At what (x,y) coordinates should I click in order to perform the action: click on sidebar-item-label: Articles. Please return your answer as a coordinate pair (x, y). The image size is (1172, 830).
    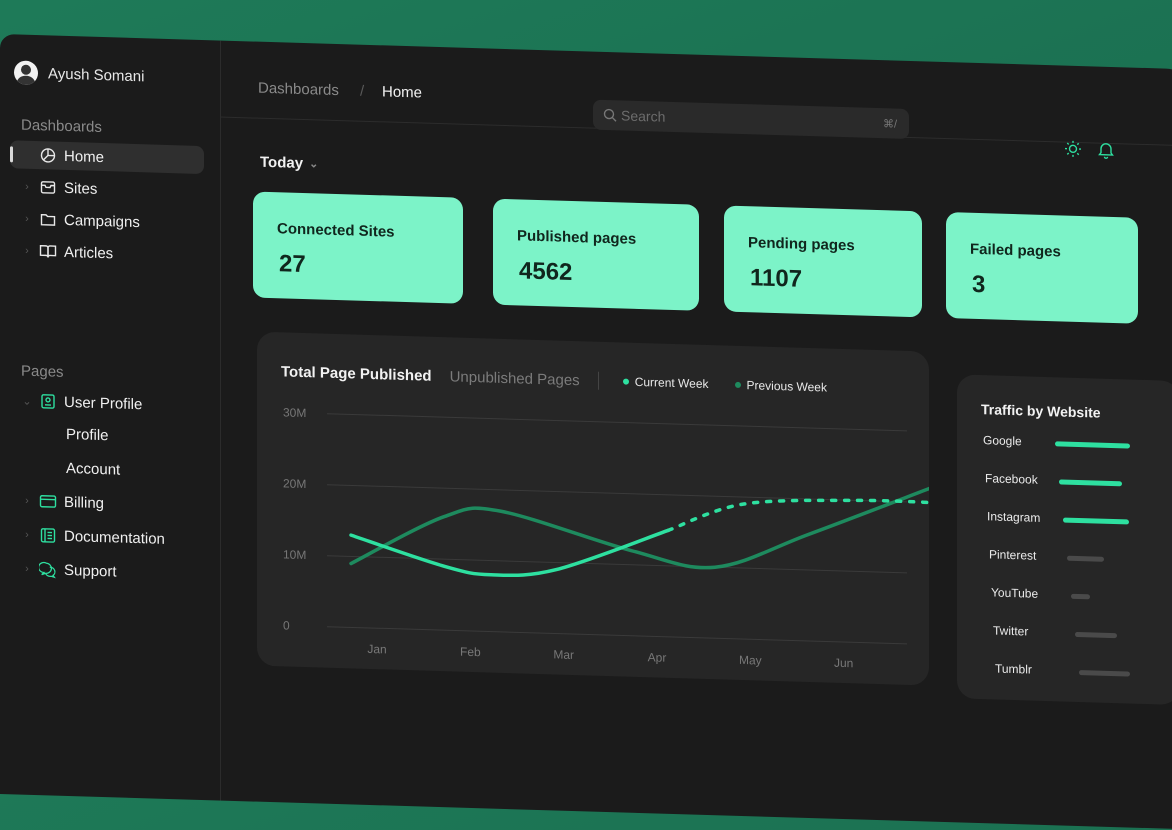
    Looking at the image, I should click on (89, 252).